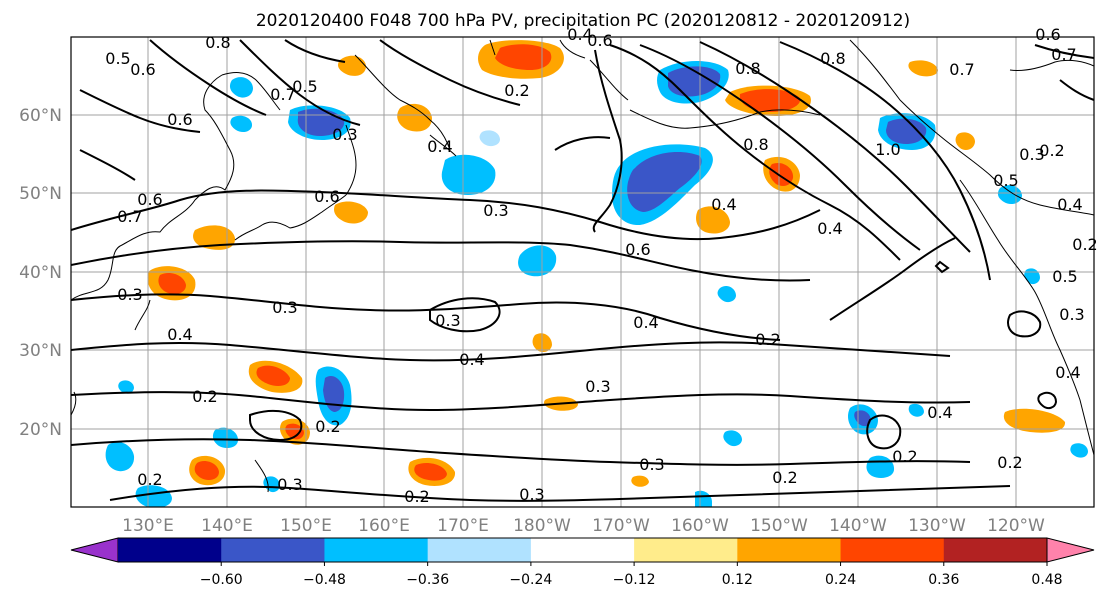 This screenshot has height=601, width=1105. I want to click on lat-tick-label: 30°N, so click(40, 351).